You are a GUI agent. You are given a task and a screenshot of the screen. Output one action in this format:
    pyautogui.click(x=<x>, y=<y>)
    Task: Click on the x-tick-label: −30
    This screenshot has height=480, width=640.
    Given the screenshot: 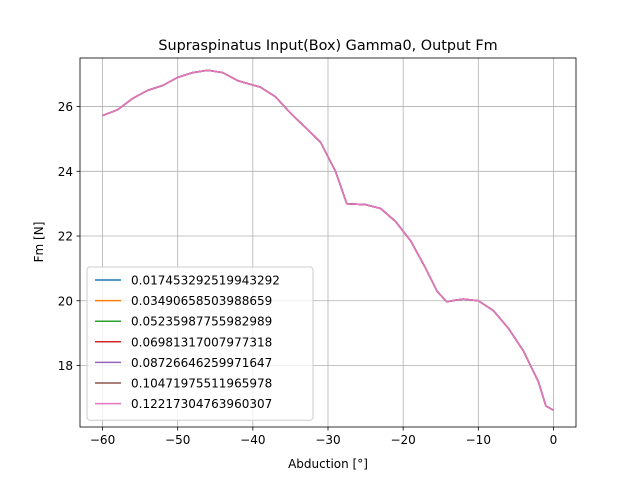 What is the action you would take?
    pyautogui.click(x=327, y=440)
    